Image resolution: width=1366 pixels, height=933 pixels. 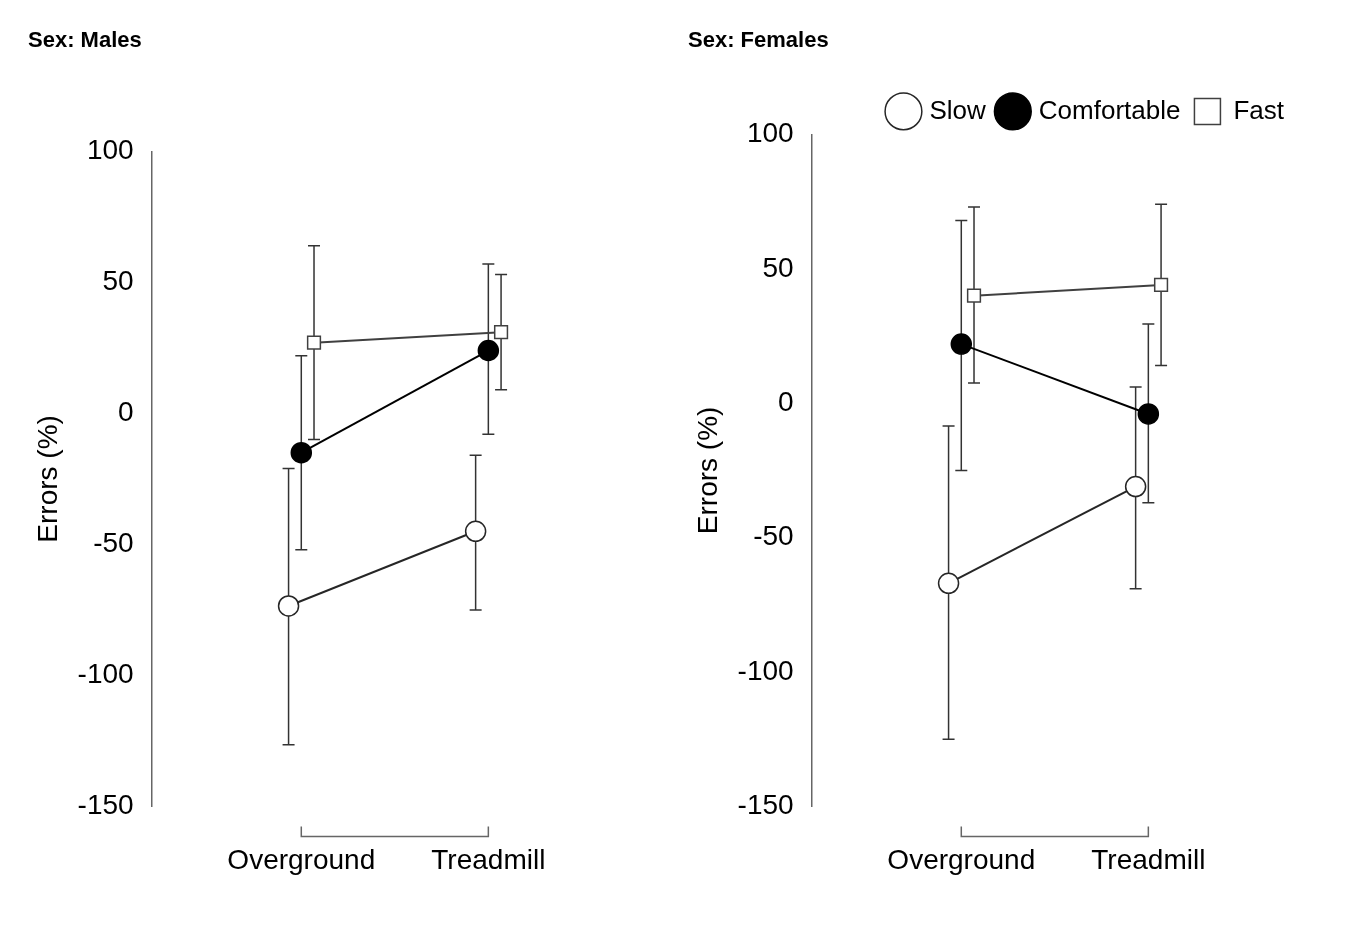 I want to click on chart-title: Sex: Males, so click(x=85, y=40).